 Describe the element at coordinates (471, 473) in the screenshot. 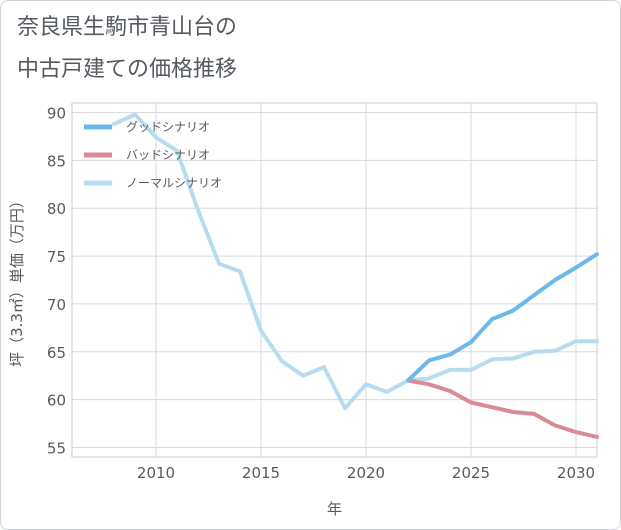

I see `x-tick-label: 2025` at that location.